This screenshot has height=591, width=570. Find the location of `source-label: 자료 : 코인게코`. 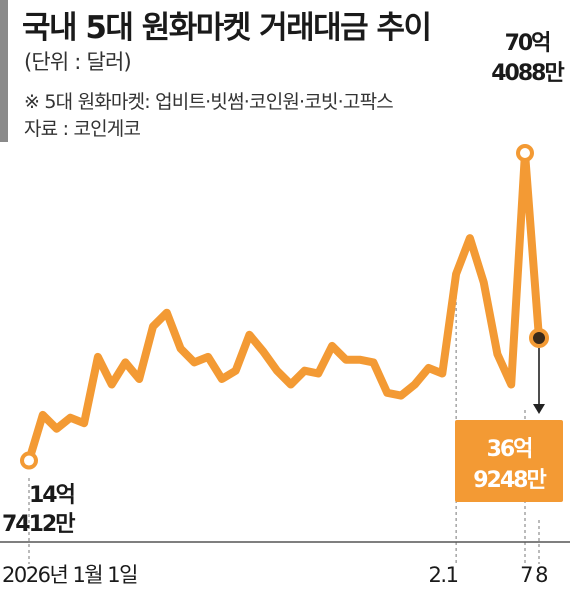

source-label: 자료 : 코인게코 is located at coordinates (82, 129).